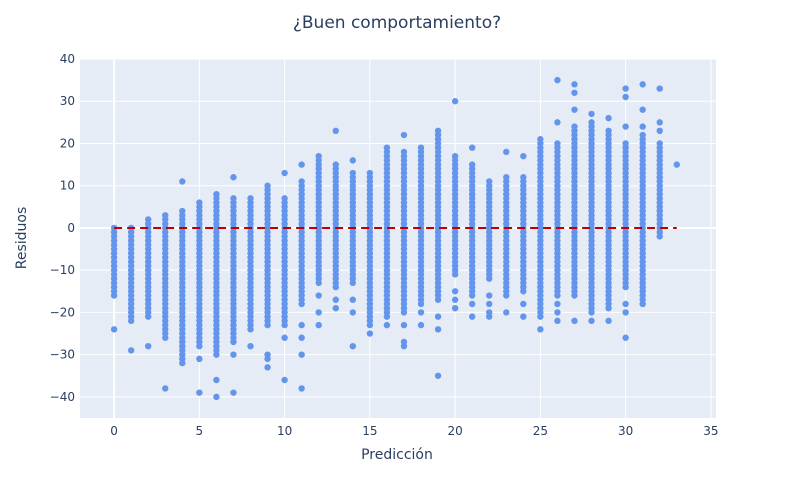 Image resolution: width=794 pixels, height=497 pixels. What do you see at coordinates (284, 431) in the screenshot?
I see `x-tick-label: 10` at bounding box center [284, 431].